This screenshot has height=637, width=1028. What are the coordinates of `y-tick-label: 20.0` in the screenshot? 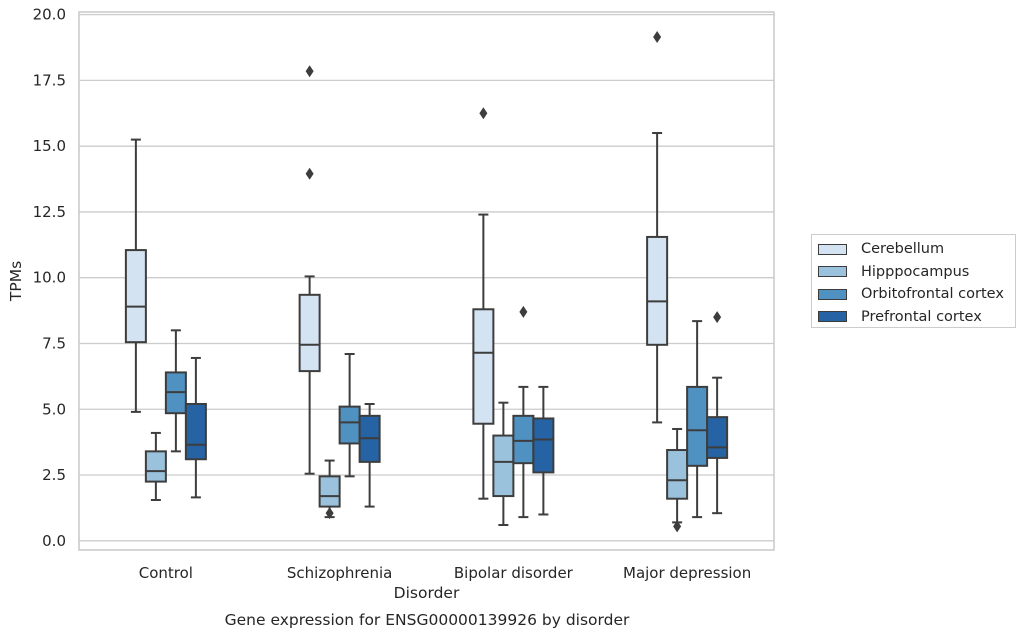 It's located at (49, 15).